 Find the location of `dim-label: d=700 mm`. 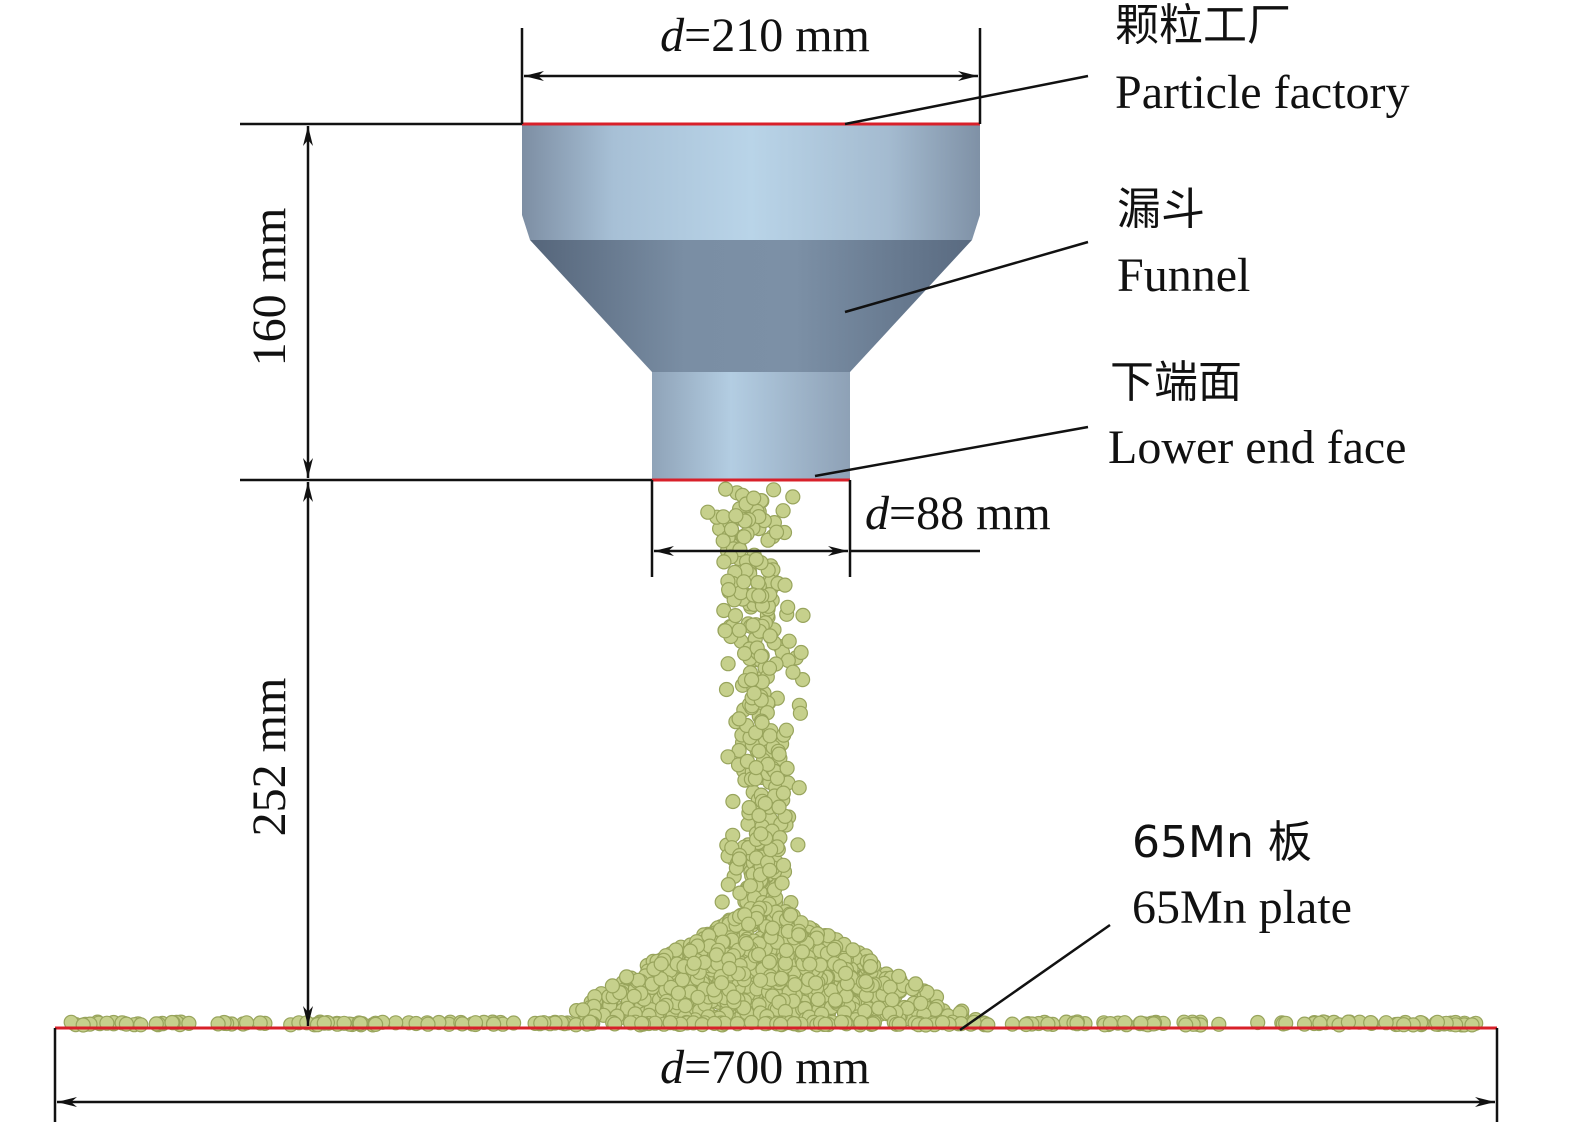

dim-label: d=700 mm is located at coordinates (765, 1067).